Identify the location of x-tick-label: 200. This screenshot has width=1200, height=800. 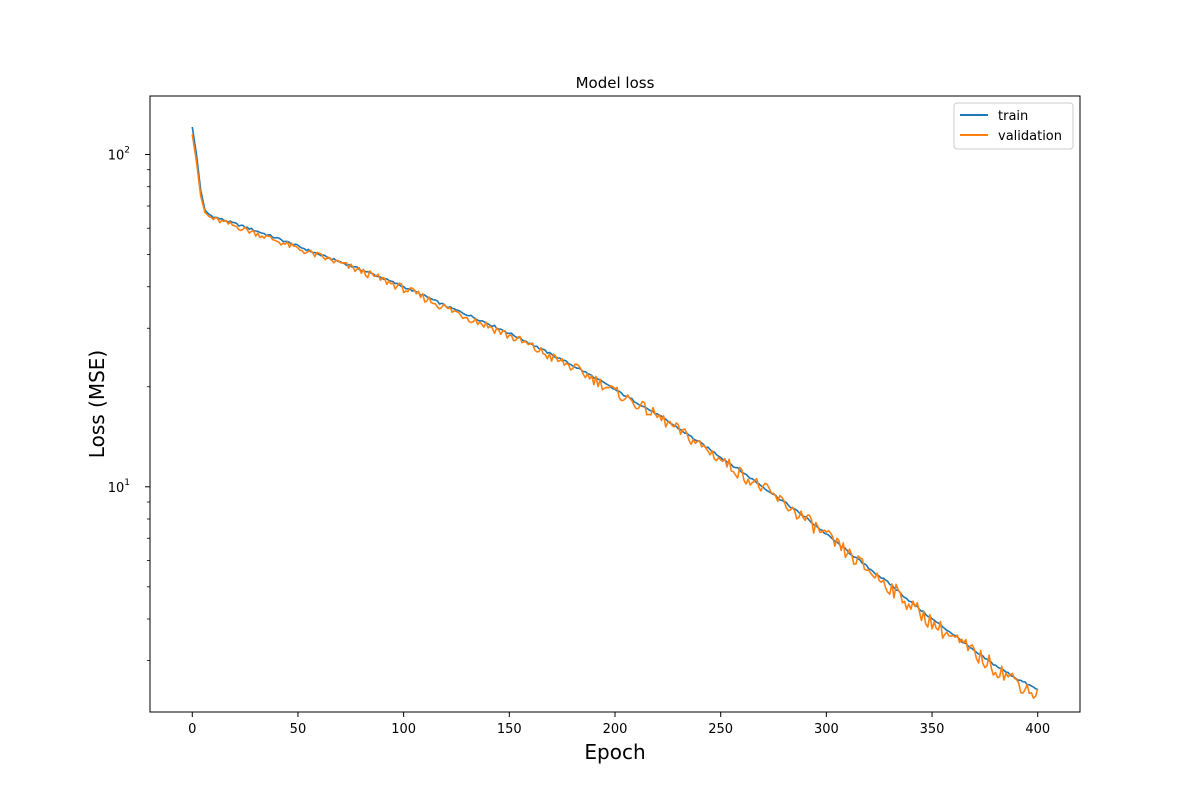
(615, 729).